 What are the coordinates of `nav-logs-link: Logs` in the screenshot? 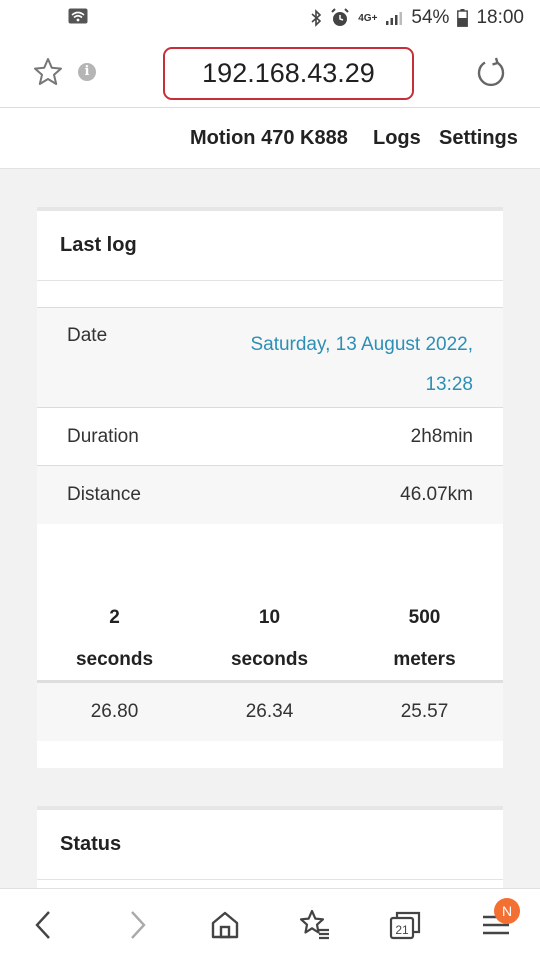 It's located at (397, 138).